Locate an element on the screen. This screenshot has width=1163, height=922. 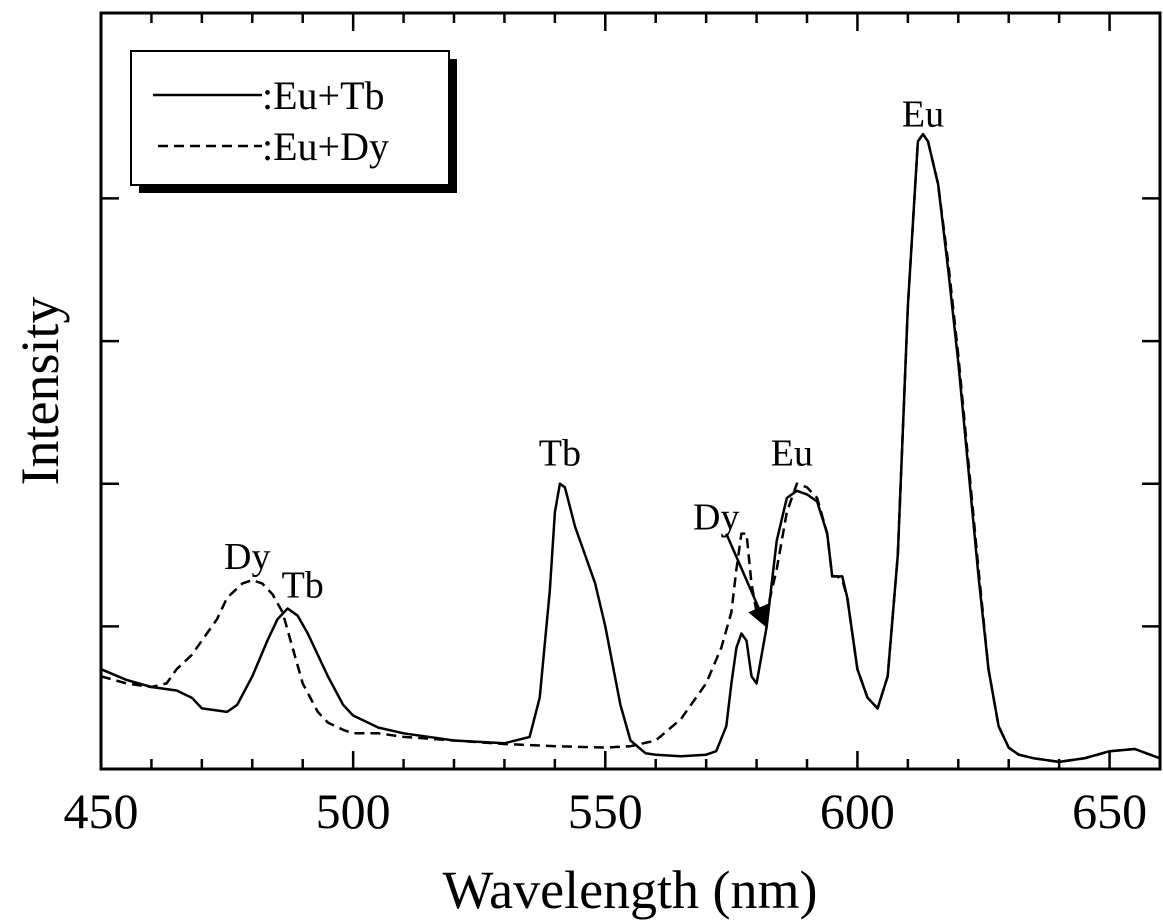
legend-label-eu-dy: :Eu+Dy is located at coordinates (325, 146).